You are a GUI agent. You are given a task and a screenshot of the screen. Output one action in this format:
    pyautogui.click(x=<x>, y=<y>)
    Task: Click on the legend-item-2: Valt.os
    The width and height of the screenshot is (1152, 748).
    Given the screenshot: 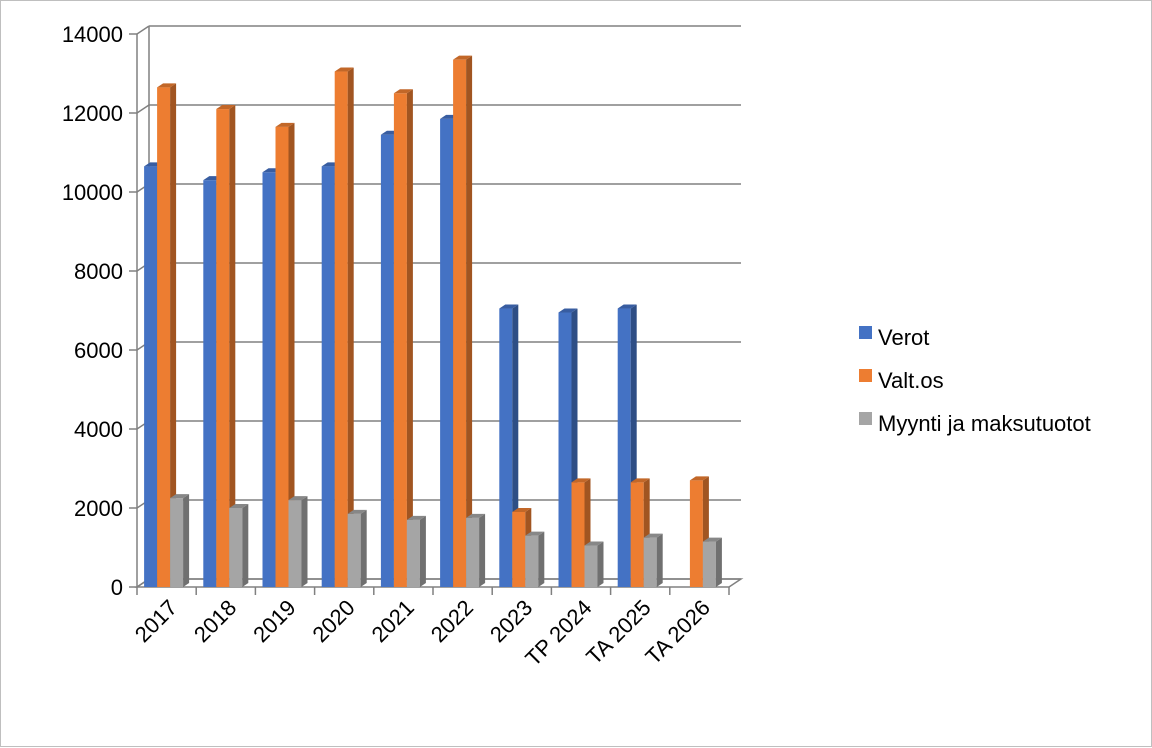 What is the action you would take?
    pyautogui.click(x=901, y=380)
    